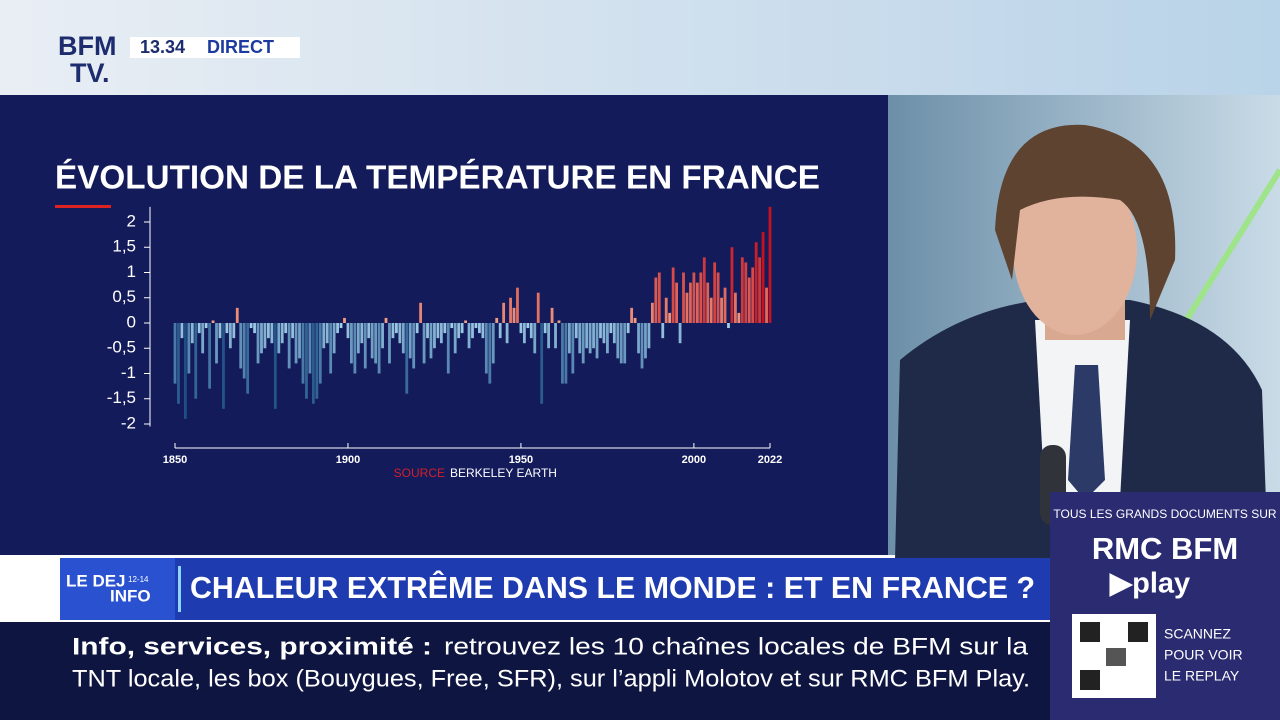 The width and height of the screenshot is (1280, 725). I want to click on y-tick-label: 0,5, so click(124, 296).